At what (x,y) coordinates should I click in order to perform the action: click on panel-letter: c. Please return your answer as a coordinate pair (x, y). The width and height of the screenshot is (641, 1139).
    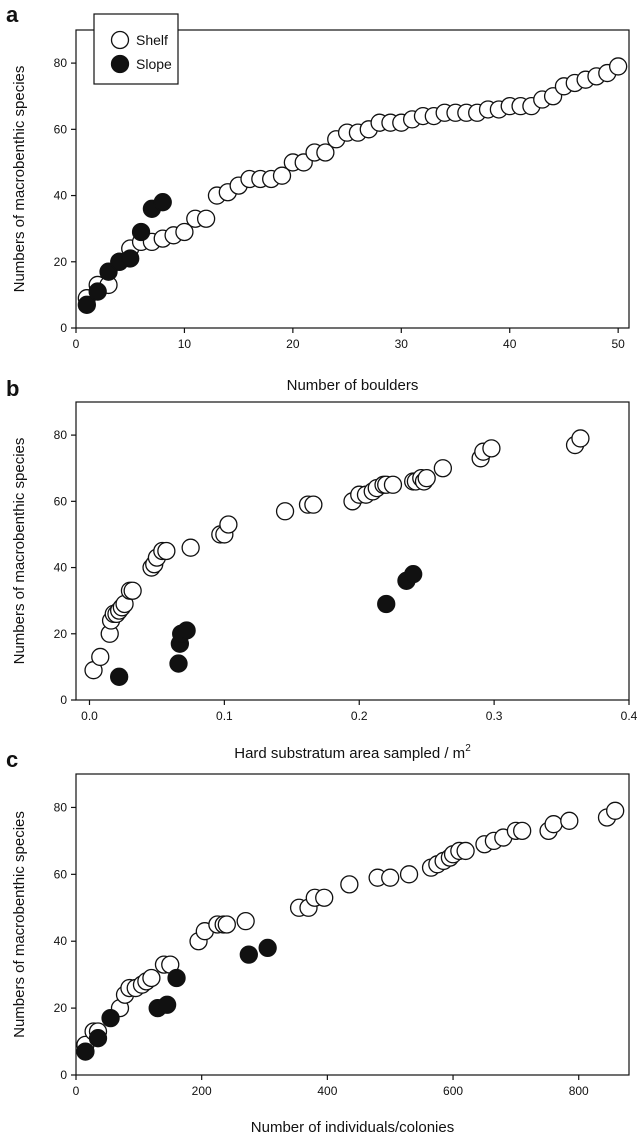
    Looking at the image, I should click on (12, 759).